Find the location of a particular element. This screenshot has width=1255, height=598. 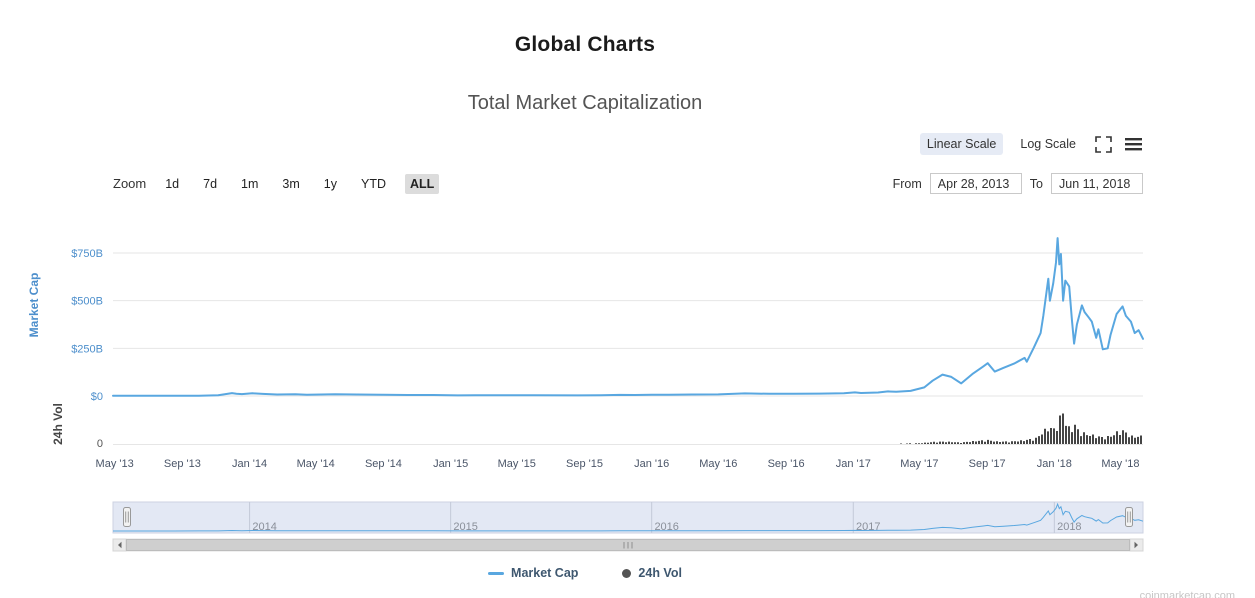

x-axis-label: Jan '14 is located at coordinates (249, 464).